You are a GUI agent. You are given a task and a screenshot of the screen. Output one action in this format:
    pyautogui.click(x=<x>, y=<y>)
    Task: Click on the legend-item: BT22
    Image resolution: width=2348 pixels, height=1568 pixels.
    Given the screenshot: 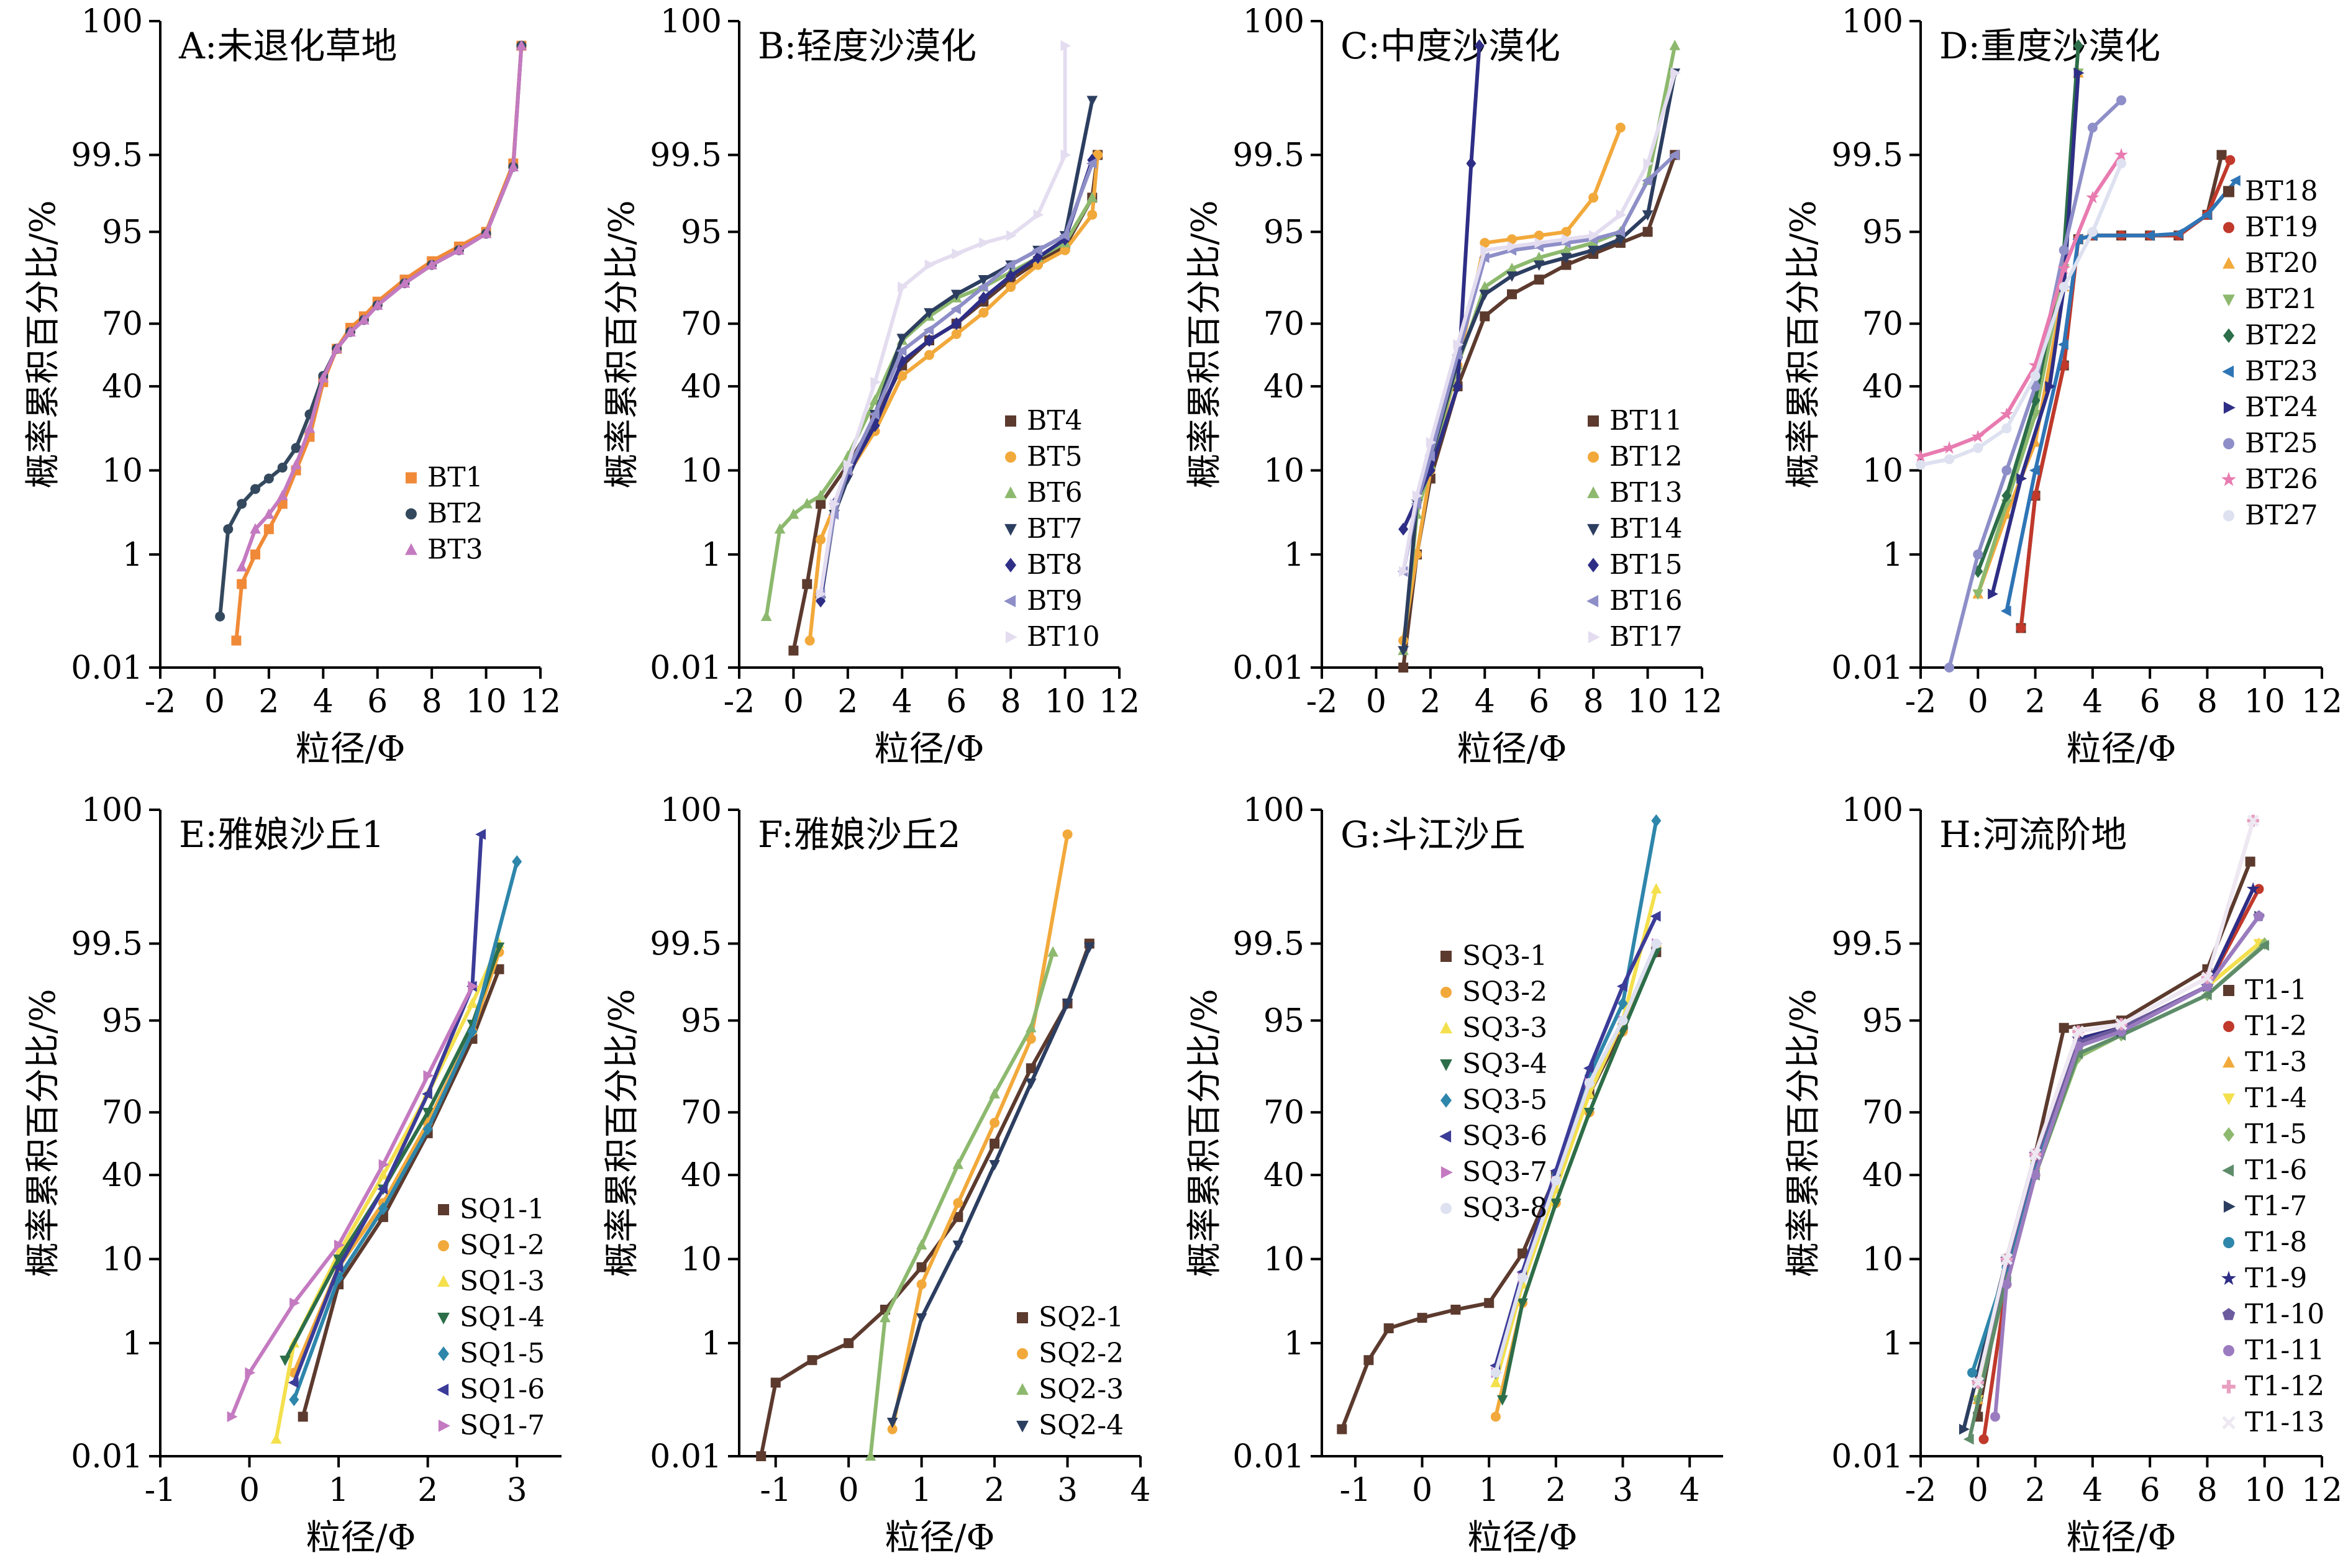 What is the action you would take?
    pyautogui.click(x=2270, y=335)
    